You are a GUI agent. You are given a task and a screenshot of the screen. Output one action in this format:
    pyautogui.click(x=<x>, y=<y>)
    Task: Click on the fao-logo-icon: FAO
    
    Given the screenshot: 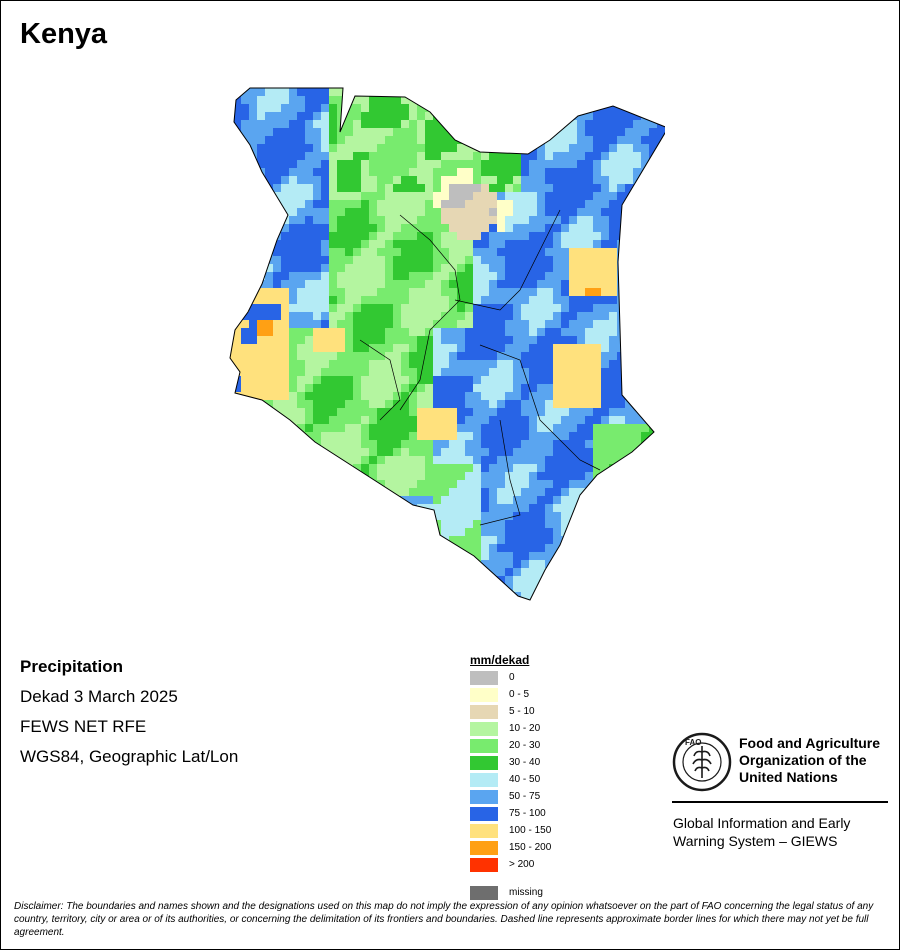 What is the action you would take?
    pyautogui.click(x=702, y=762)
    